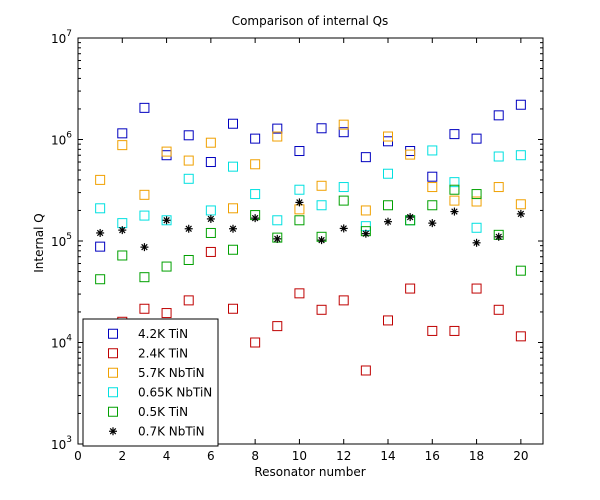 The image size is (600, 500). I want to click on legend-label: 0.7K NbTiN, so click(171, 431).